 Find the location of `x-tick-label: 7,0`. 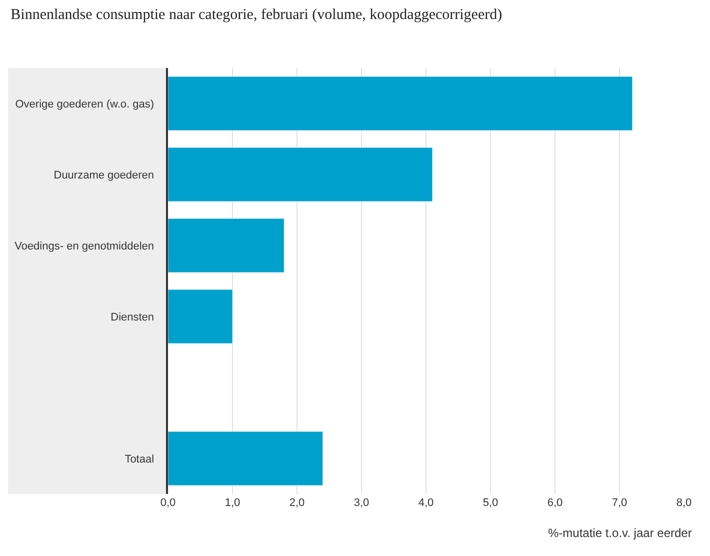

x-tick-label: 7,0 is located at coordinates (620, 503).